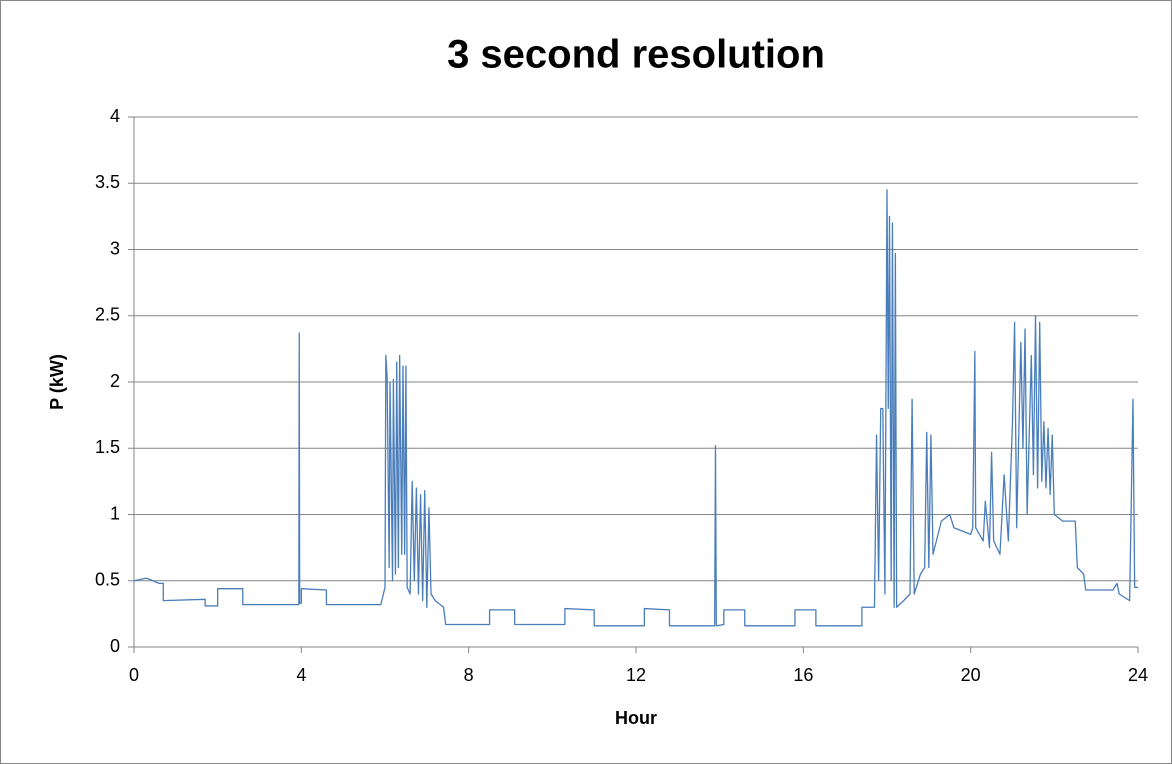 The image size is (1172, 764). I want to click on y-tick-label: 1, so click(115, 513).